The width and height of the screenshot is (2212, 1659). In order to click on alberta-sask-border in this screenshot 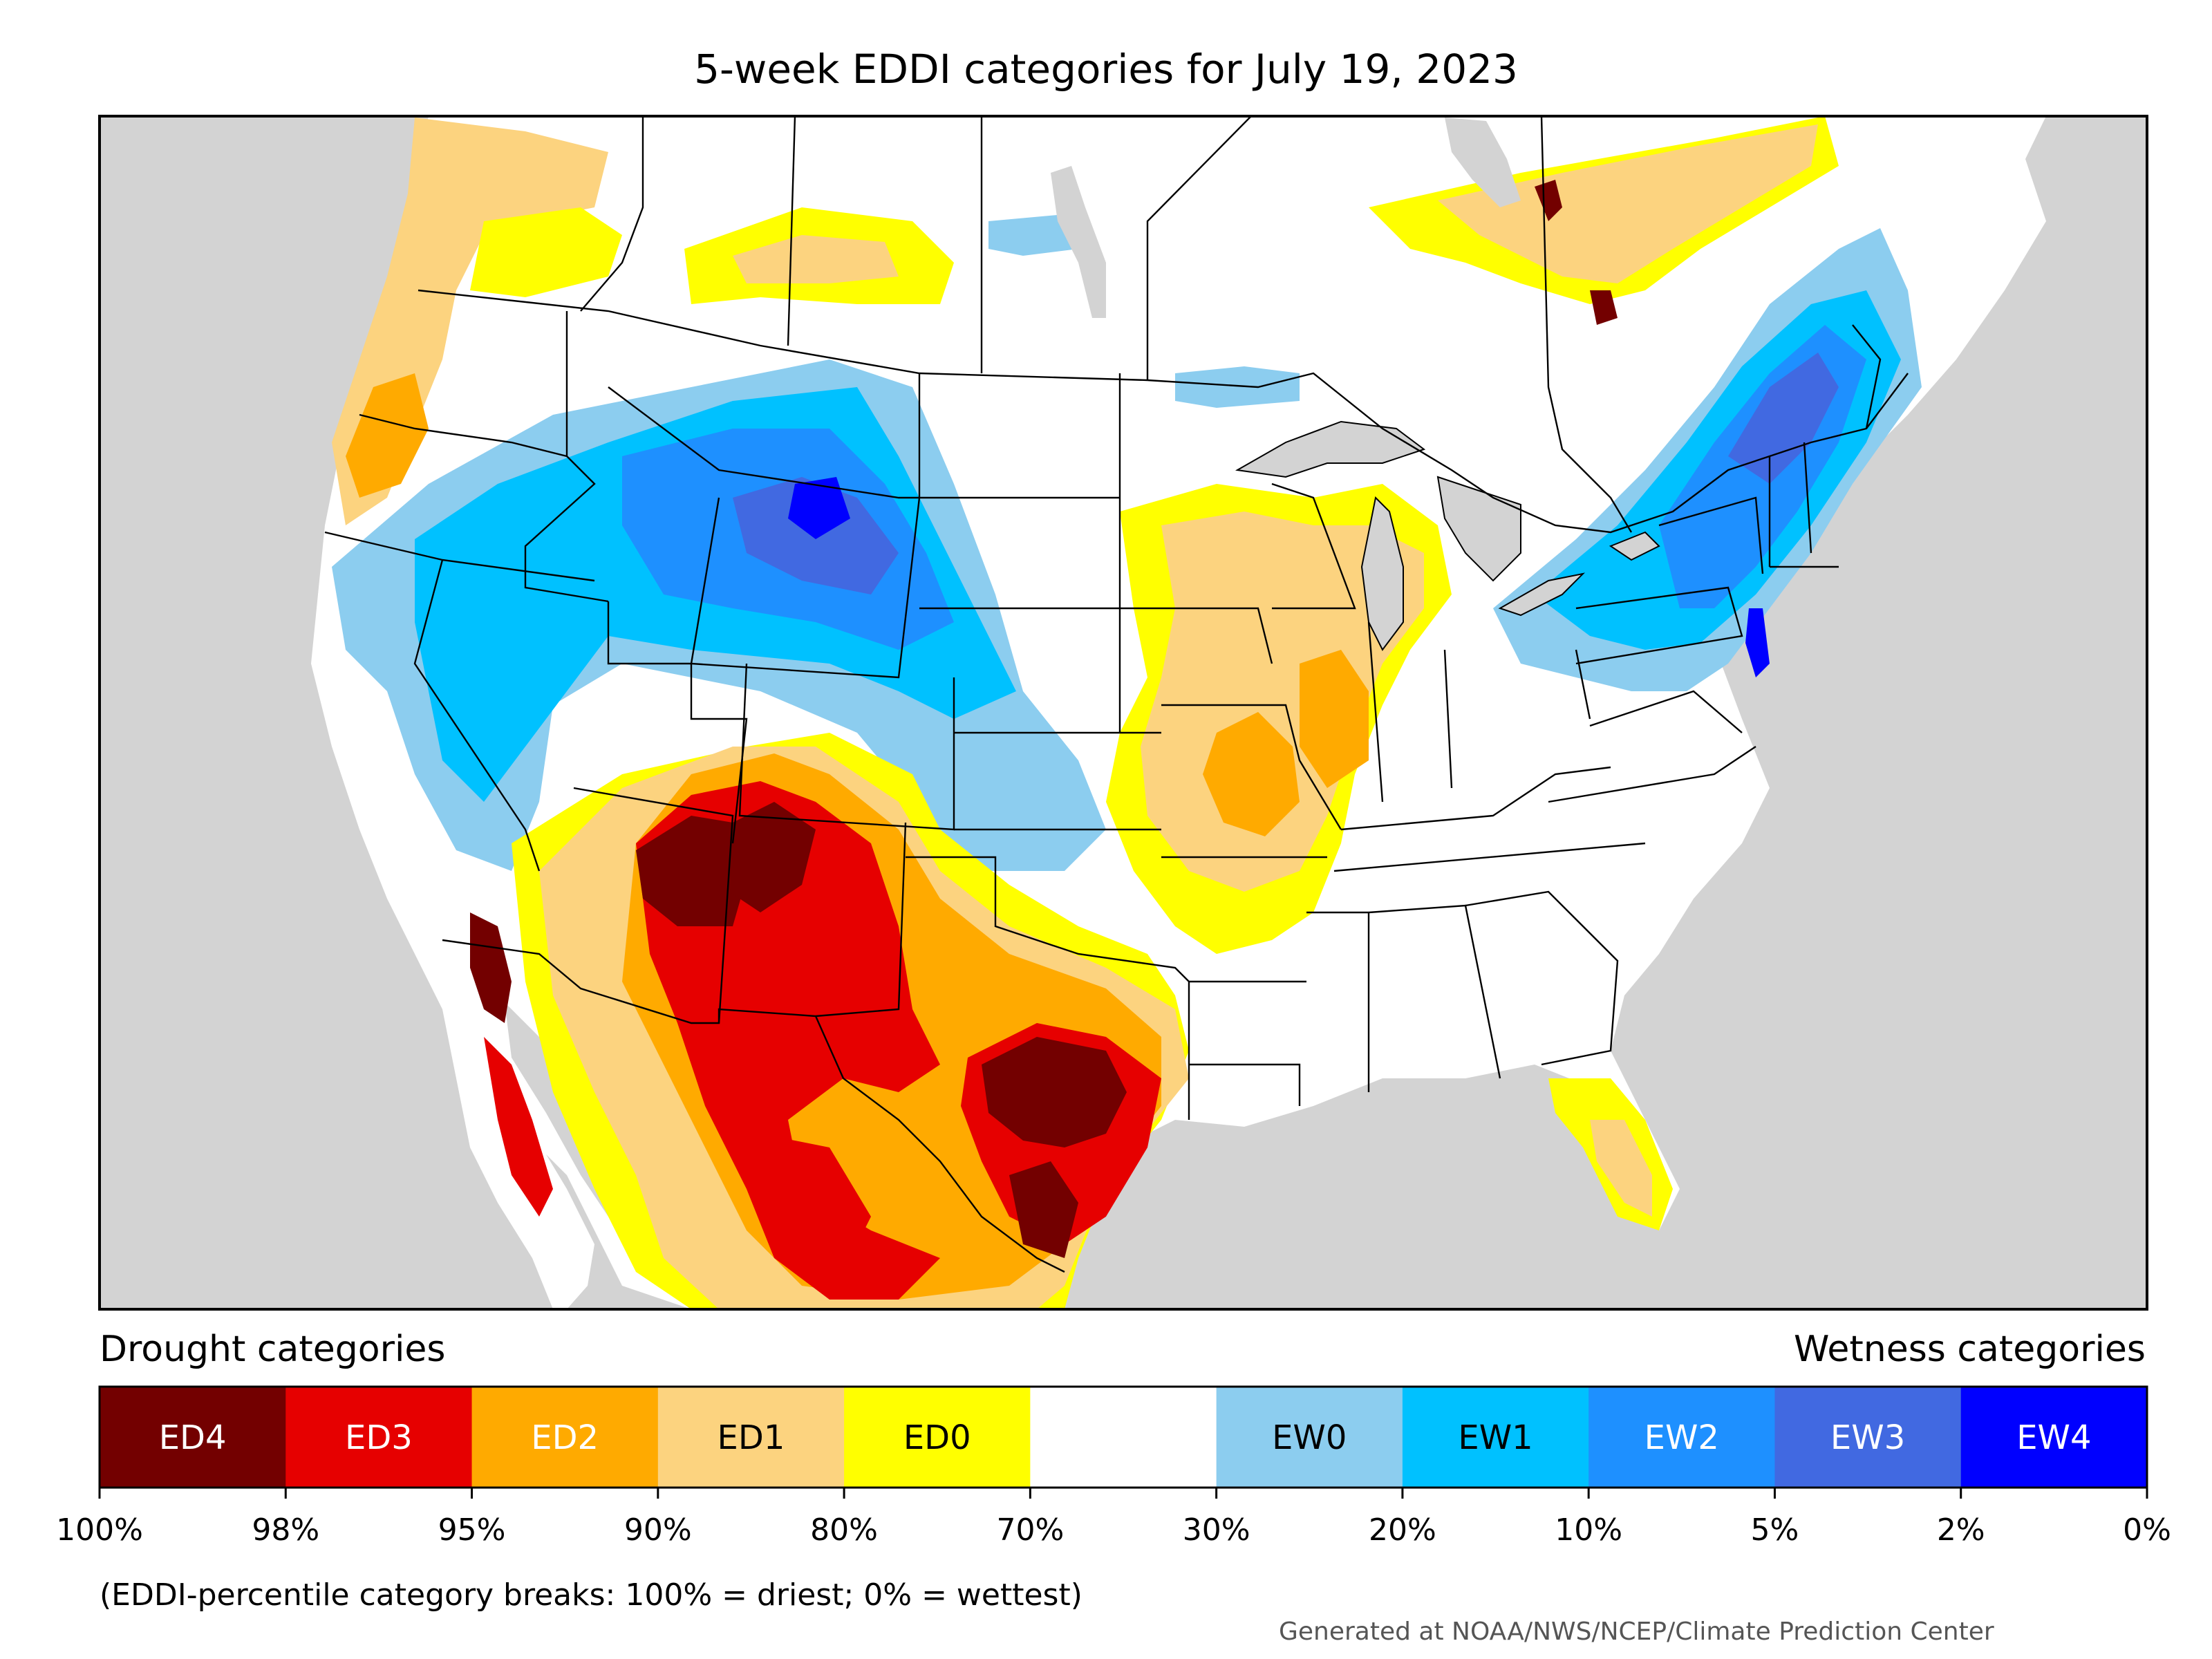, I will do `click(791, 231)`.